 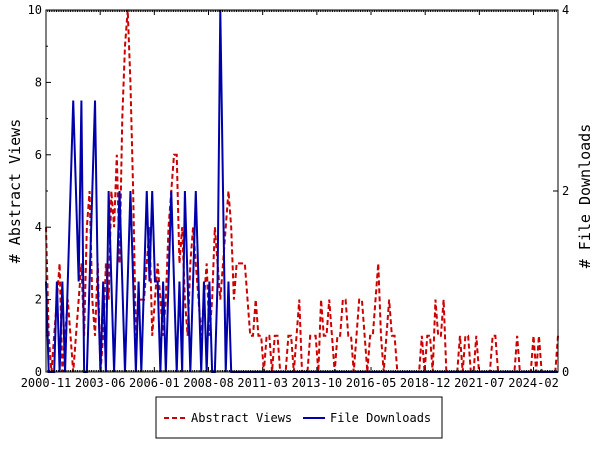 What do you see at coordinates (241, 418) in the screenshot?
I see `legend-label-abstract-views: Abstract Views` at bounding box center [241, 418].